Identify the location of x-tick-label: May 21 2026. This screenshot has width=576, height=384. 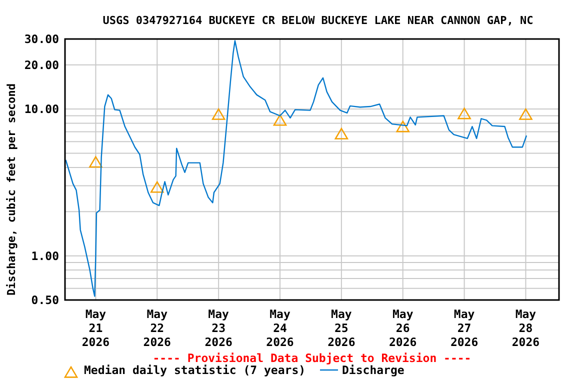
(96, 328).